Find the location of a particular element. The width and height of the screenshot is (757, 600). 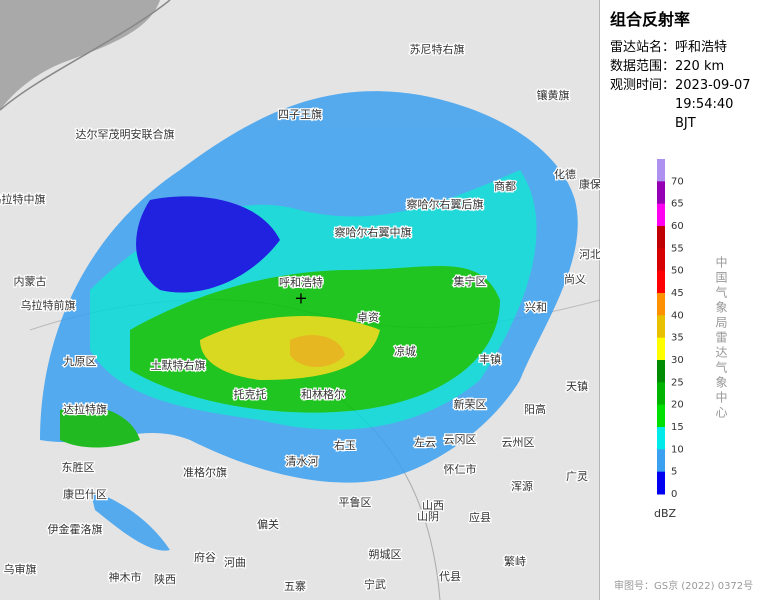

place-label: 左云 is located at coordinates (425, 442).